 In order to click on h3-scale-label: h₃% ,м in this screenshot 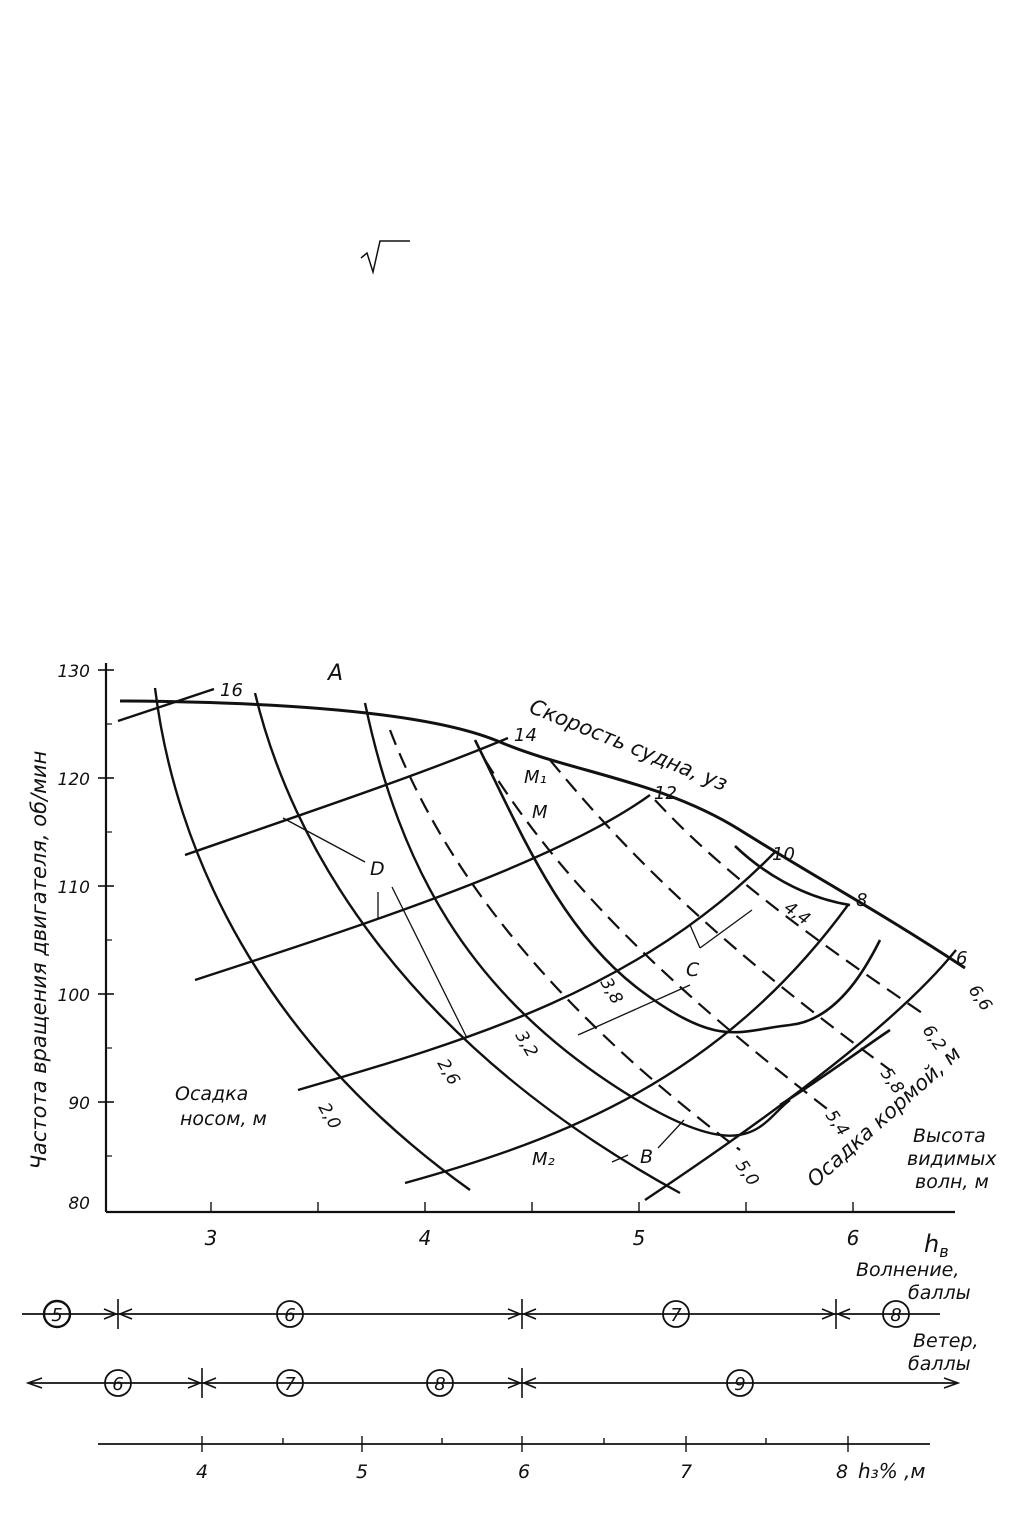, I will do `click(892, 1471)`.